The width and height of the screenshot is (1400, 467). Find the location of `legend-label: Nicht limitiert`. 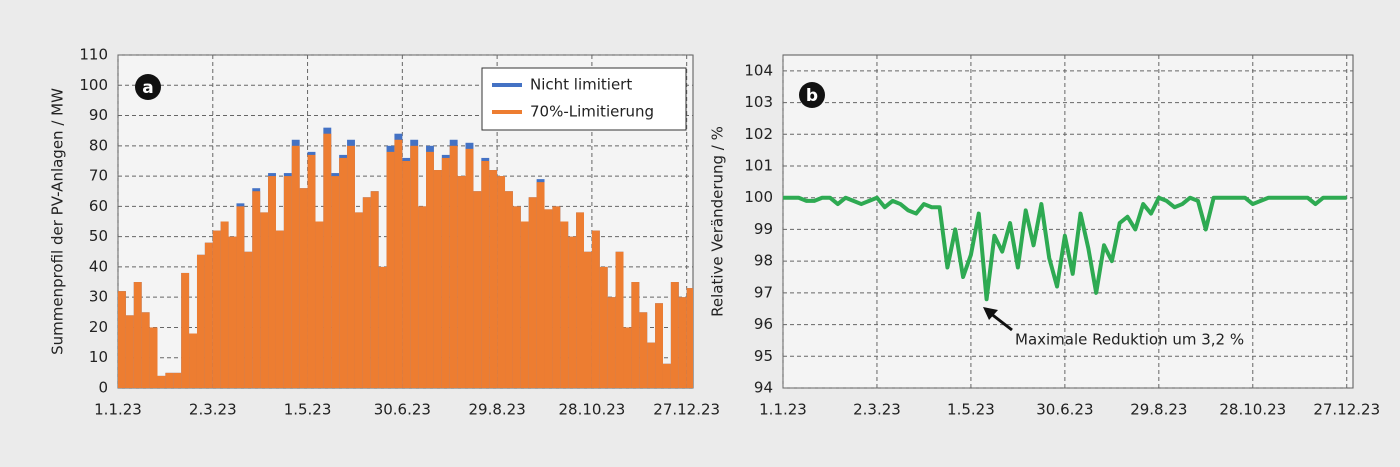

legend-label: Nicht limitiert is located at coordinates (581, 85).